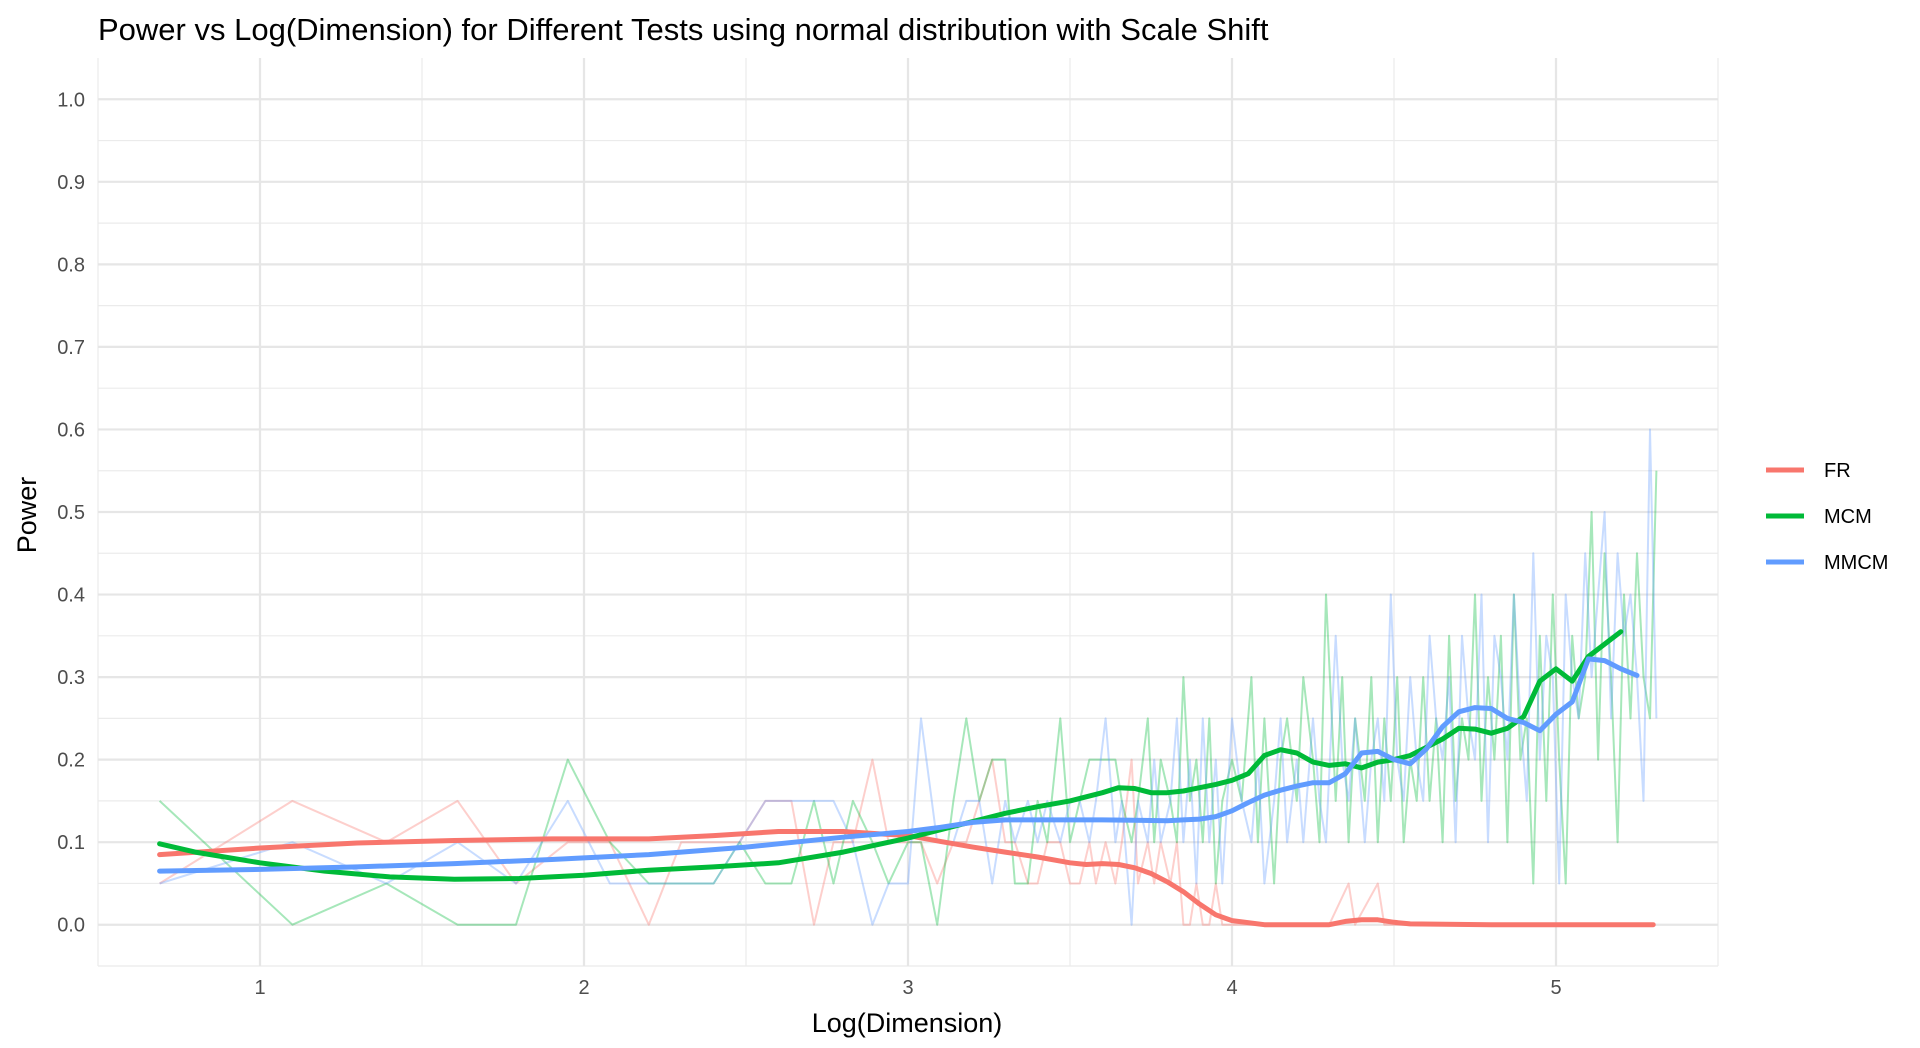  I want to click on y-tick-label: 0.4, so click(71, 596).